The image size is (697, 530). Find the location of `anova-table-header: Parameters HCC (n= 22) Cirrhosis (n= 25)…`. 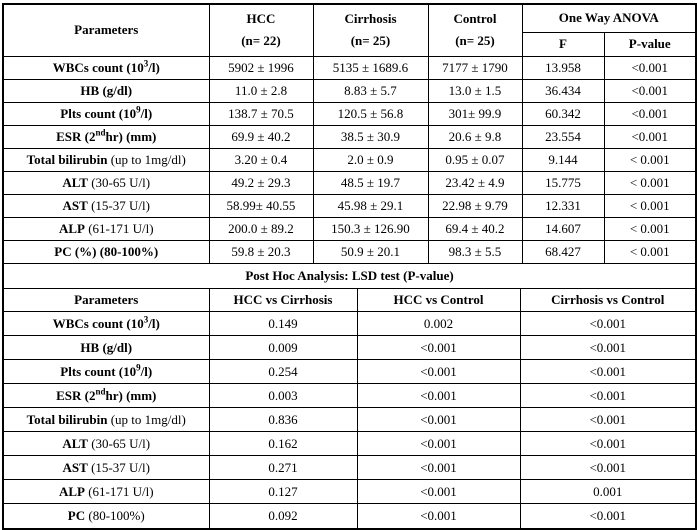

anova-table-header: Parameters HCC (n= 22) Cirrhosis (n= 25)… is located at coordinates (349, 31).